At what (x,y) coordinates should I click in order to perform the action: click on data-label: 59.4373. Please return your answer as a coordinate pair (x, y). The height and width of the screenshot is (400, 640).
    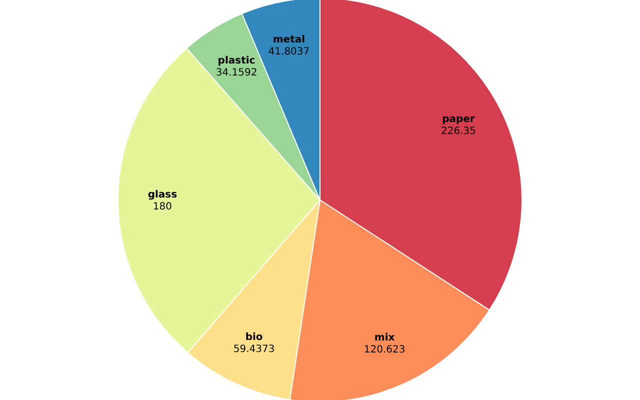
    Looking at the image, I should click on (254, 350).